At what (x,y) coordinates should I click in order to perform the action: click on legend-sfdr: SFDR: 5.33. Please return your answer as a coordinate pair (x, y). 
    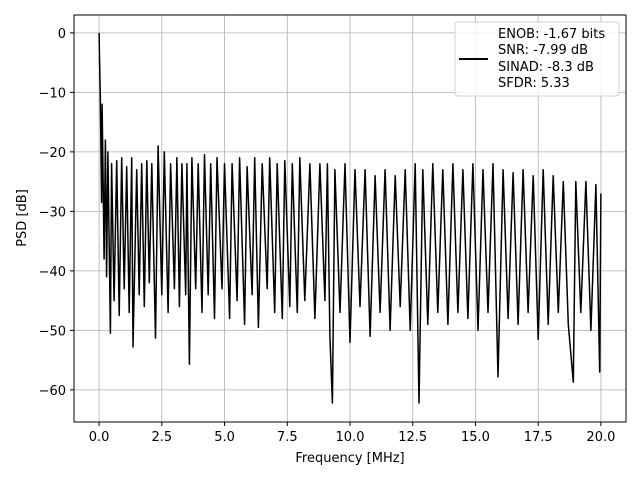
    Looking at the image, I should click on (534, 83).